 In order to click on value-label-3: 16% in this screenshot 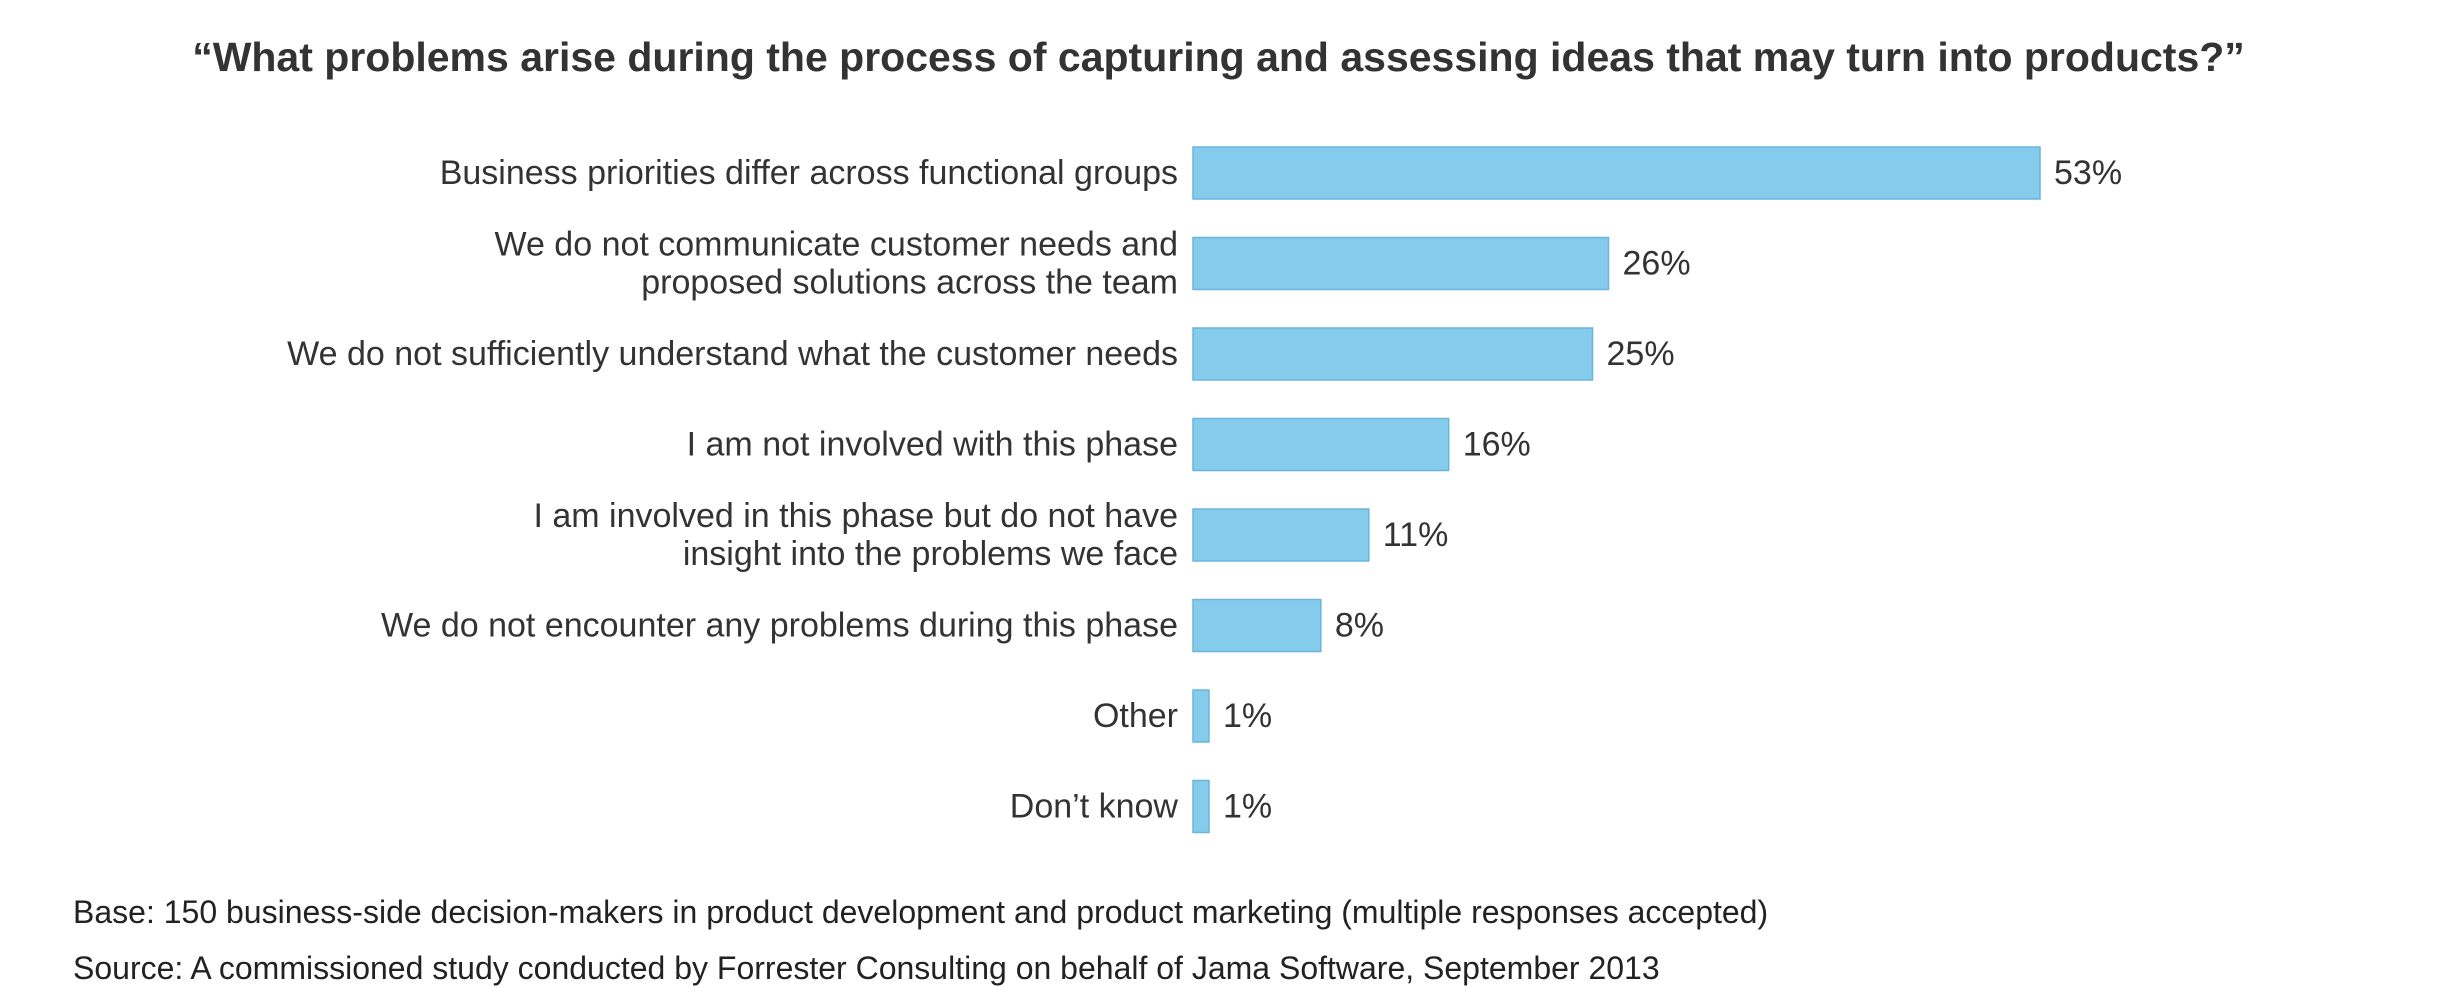, I will do `click(1497, 445)`.